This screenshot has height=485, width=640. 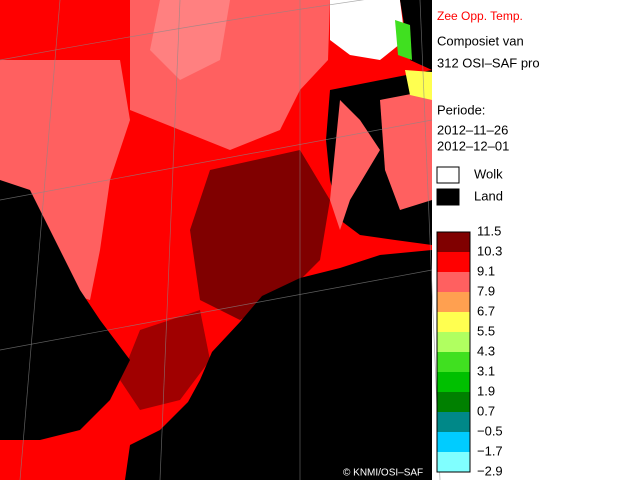 What do you see at coordinates (488, 62) in the screenshot?
I see `subtitle: 312 OSI–SAF pro` at bounding box center [488, 62].